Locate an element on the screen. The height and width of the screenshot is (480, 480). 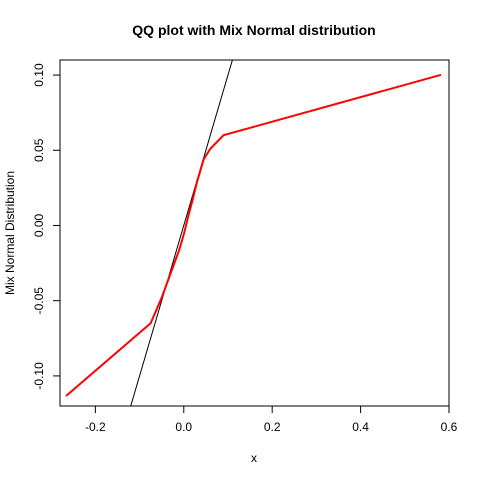
y-tick-label: -0.10 is located at coordinates (39, 376).